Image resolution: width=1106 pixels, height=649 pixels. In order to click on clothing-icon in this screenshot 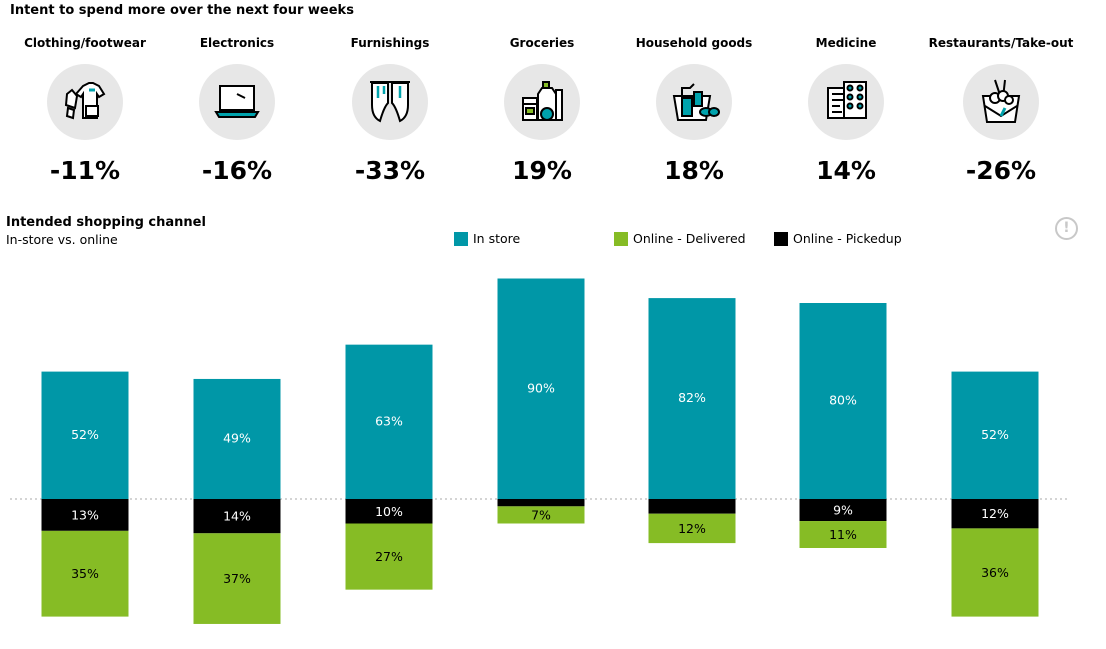, I will do `click(85, 101)`.